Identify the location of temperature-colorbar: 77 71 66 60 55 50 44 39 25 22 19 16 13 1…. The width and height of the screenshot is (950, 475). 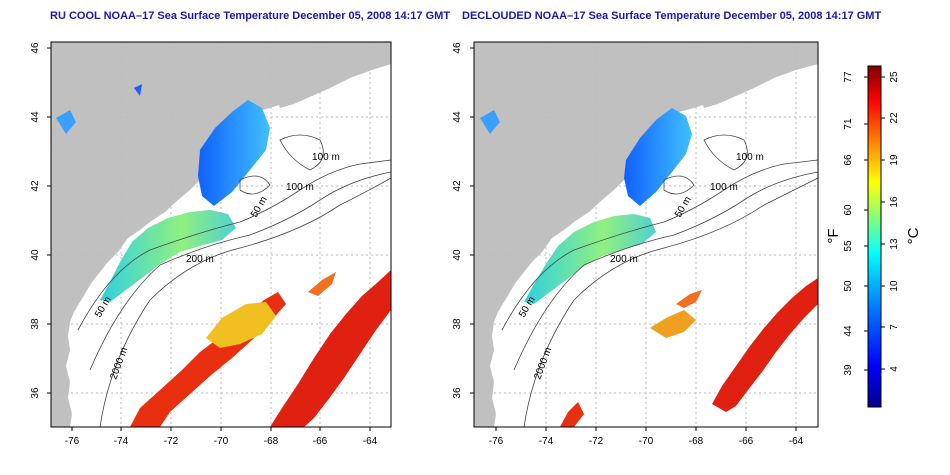
(873, 236).